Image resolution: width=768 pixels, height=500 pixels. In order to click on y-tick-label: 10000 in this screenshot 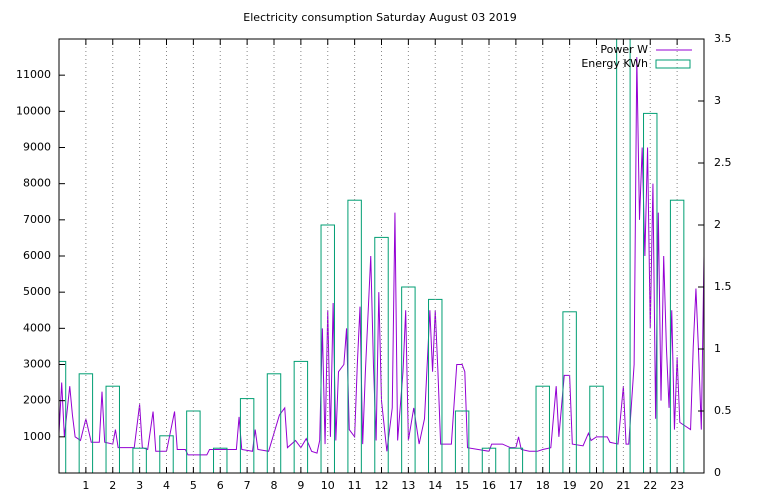, I will do `click(33, 110)`.